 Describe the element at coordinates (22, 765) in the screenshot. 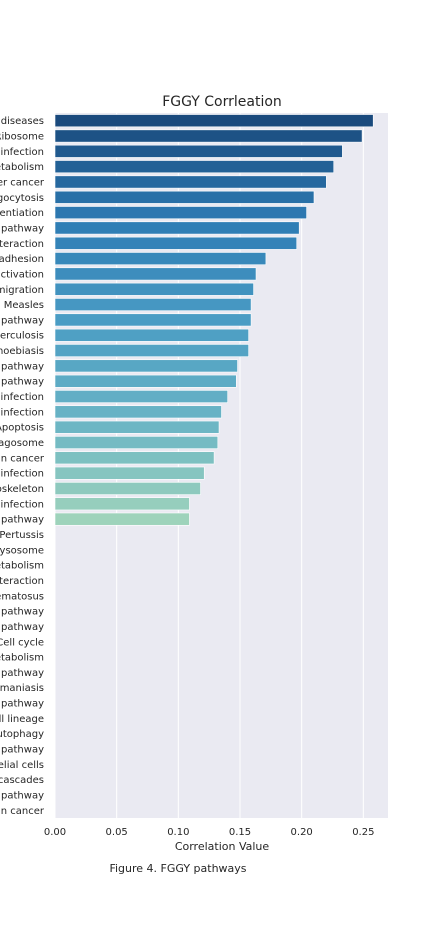

I see `y-tick-label: elial cells` at that location.